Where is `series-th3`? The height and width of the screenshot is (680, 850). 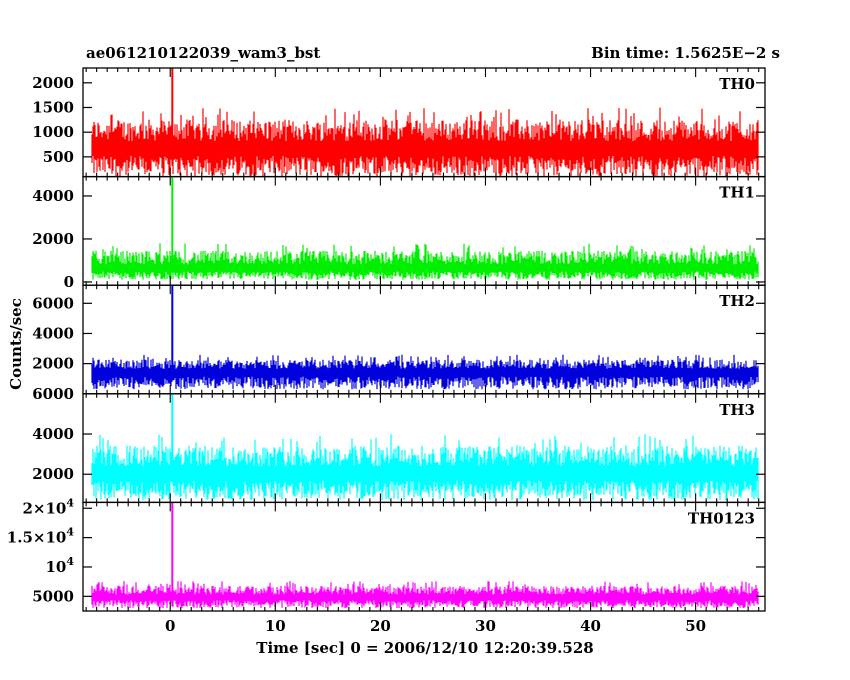
series-th3 is located at coordinates (425, 467).